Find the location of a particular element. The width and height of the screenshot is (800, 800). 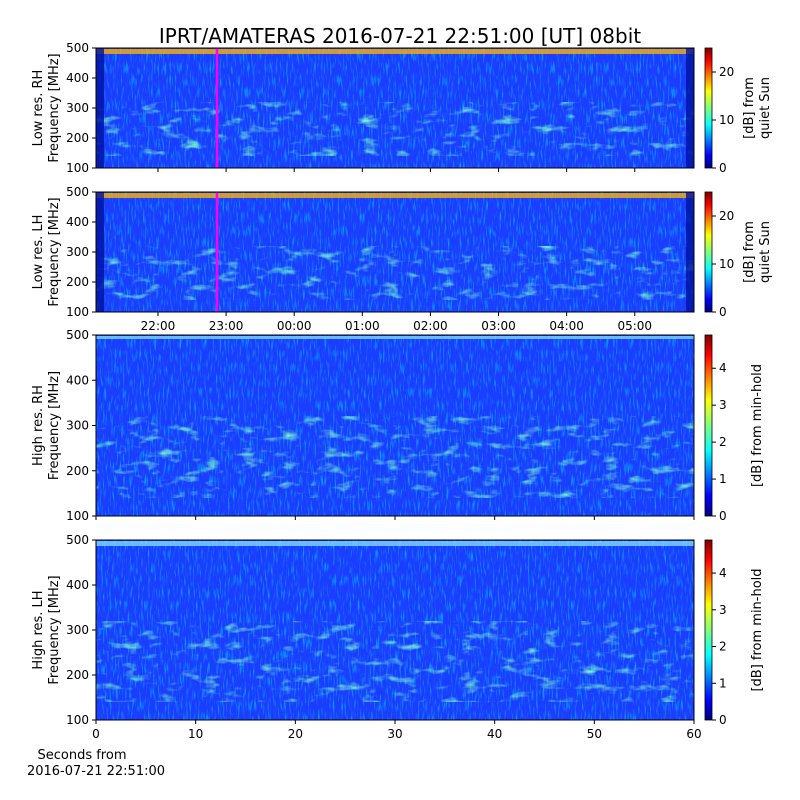

x-tick-label: 60 is located at coordinates (693, 734).